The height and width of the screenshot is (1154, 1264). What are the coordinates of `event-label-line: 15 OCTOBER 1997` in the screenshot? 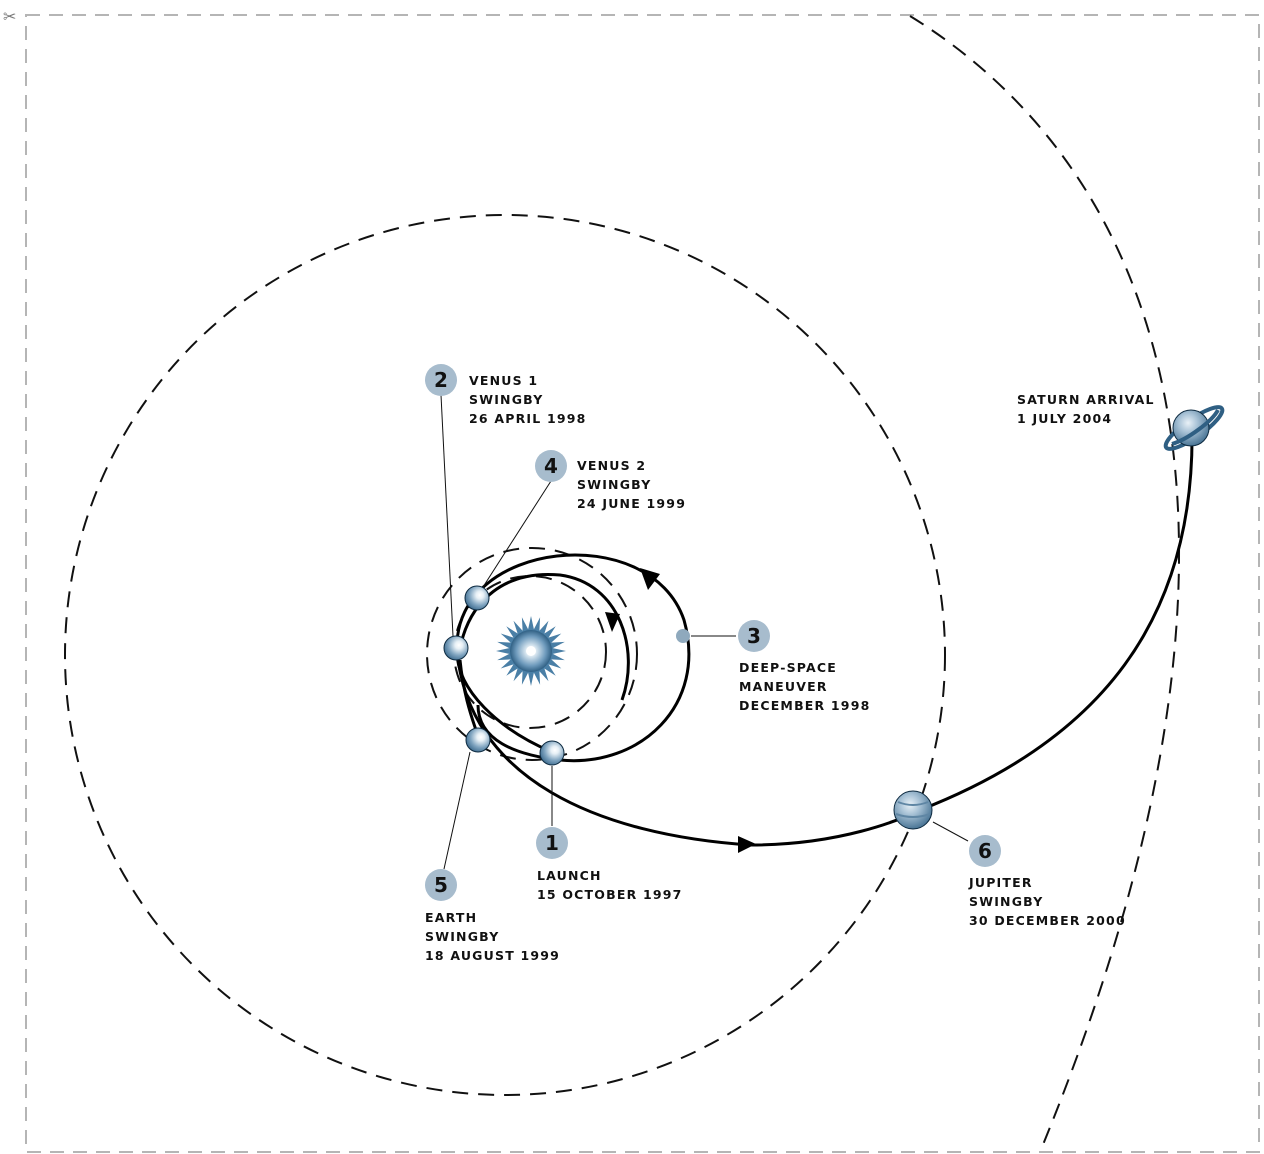 It's located at (610, 894).